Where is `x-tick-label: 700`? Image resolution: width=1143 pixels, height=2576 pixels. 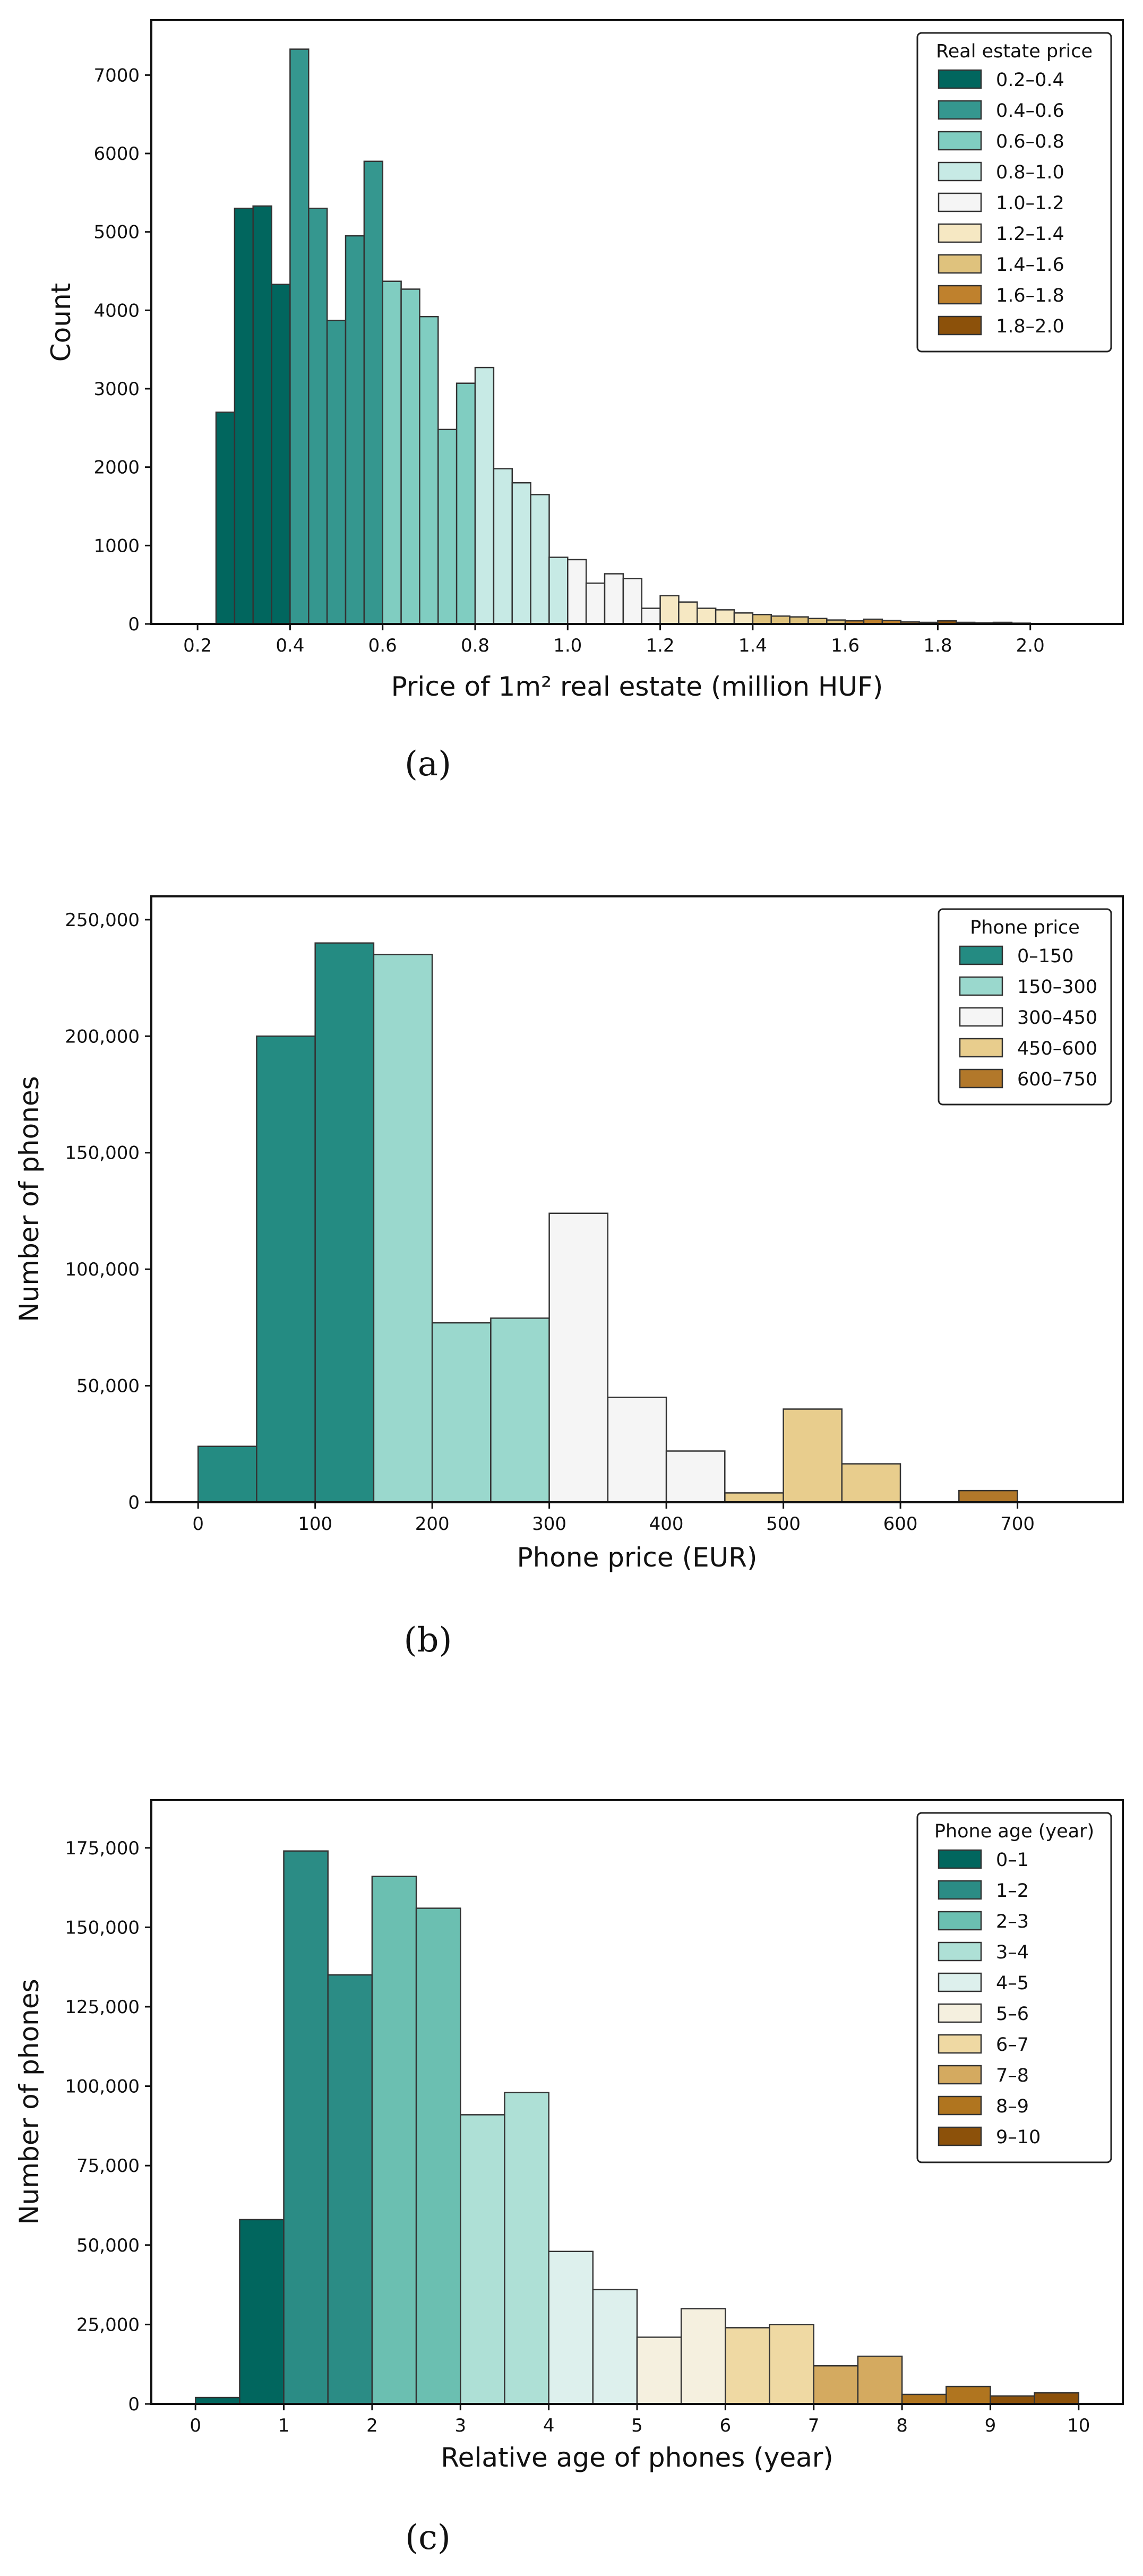
x-tick-label: 700 is located at coordinates (1017, 1524).